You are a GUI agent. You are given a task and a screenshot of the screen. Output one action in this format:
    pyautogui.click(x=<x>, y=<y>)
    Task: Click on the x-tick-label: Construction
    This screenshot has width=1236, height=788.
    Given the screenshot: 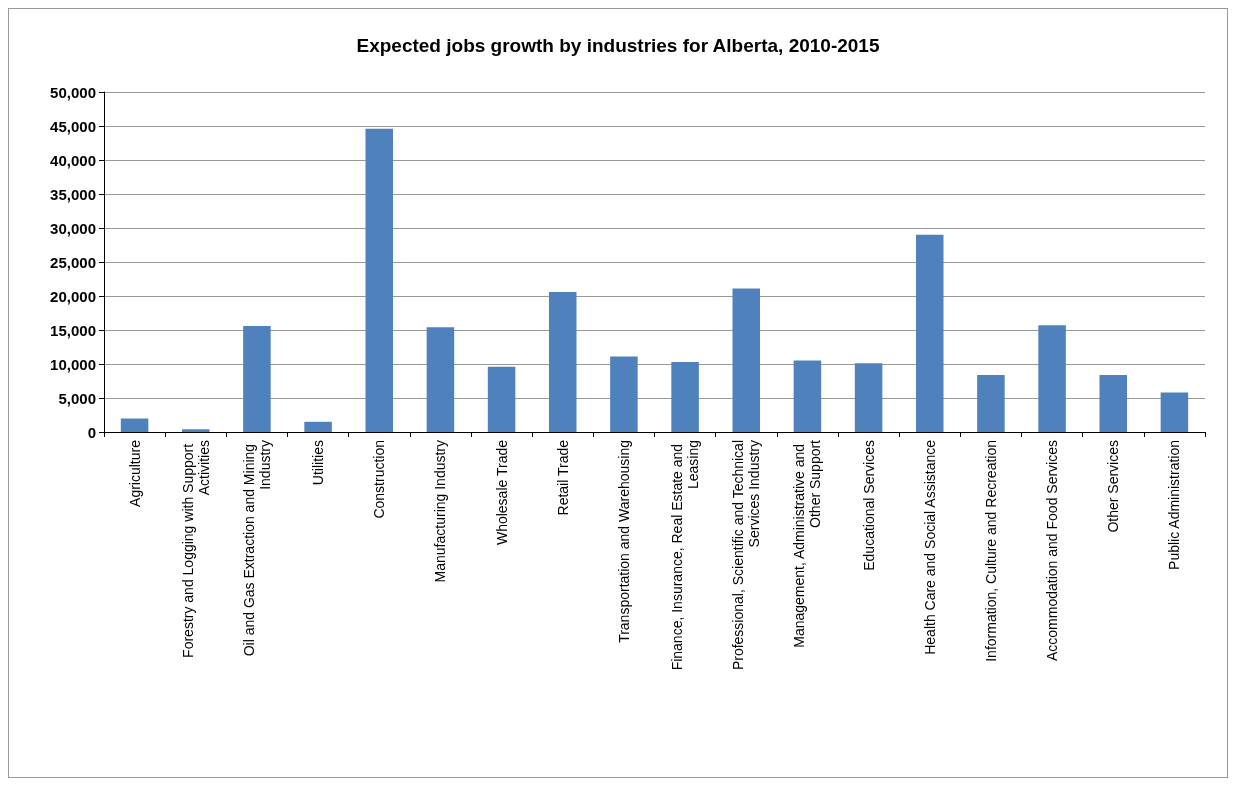 What is the action you would take?
    pyautogui.click(x=379, y=479)
    